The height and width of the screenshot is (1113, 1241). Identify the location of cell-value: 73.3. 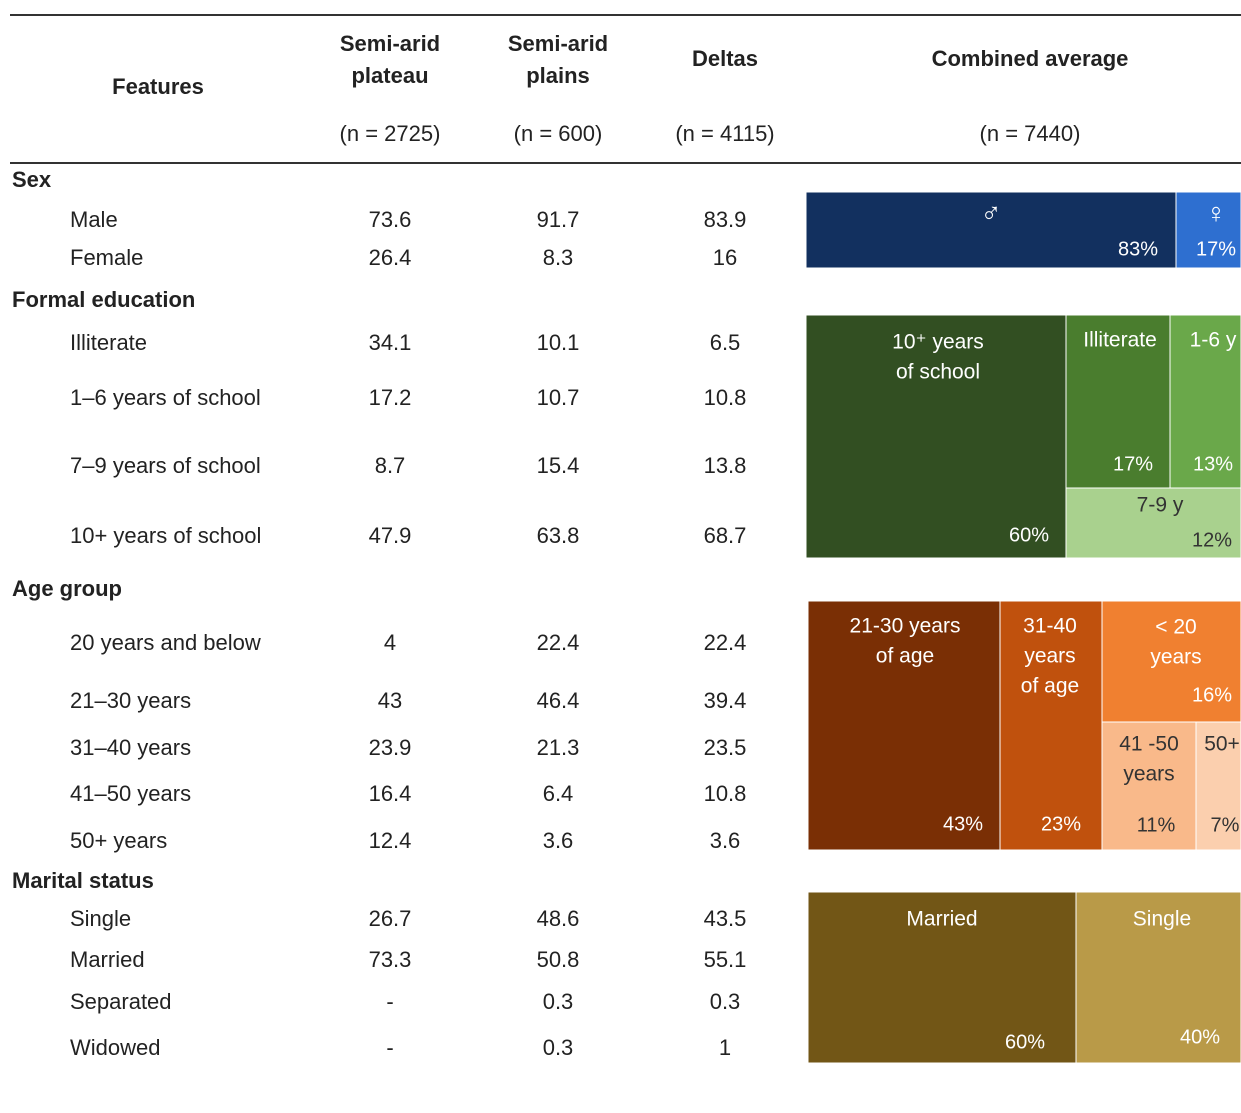
(390, 959).